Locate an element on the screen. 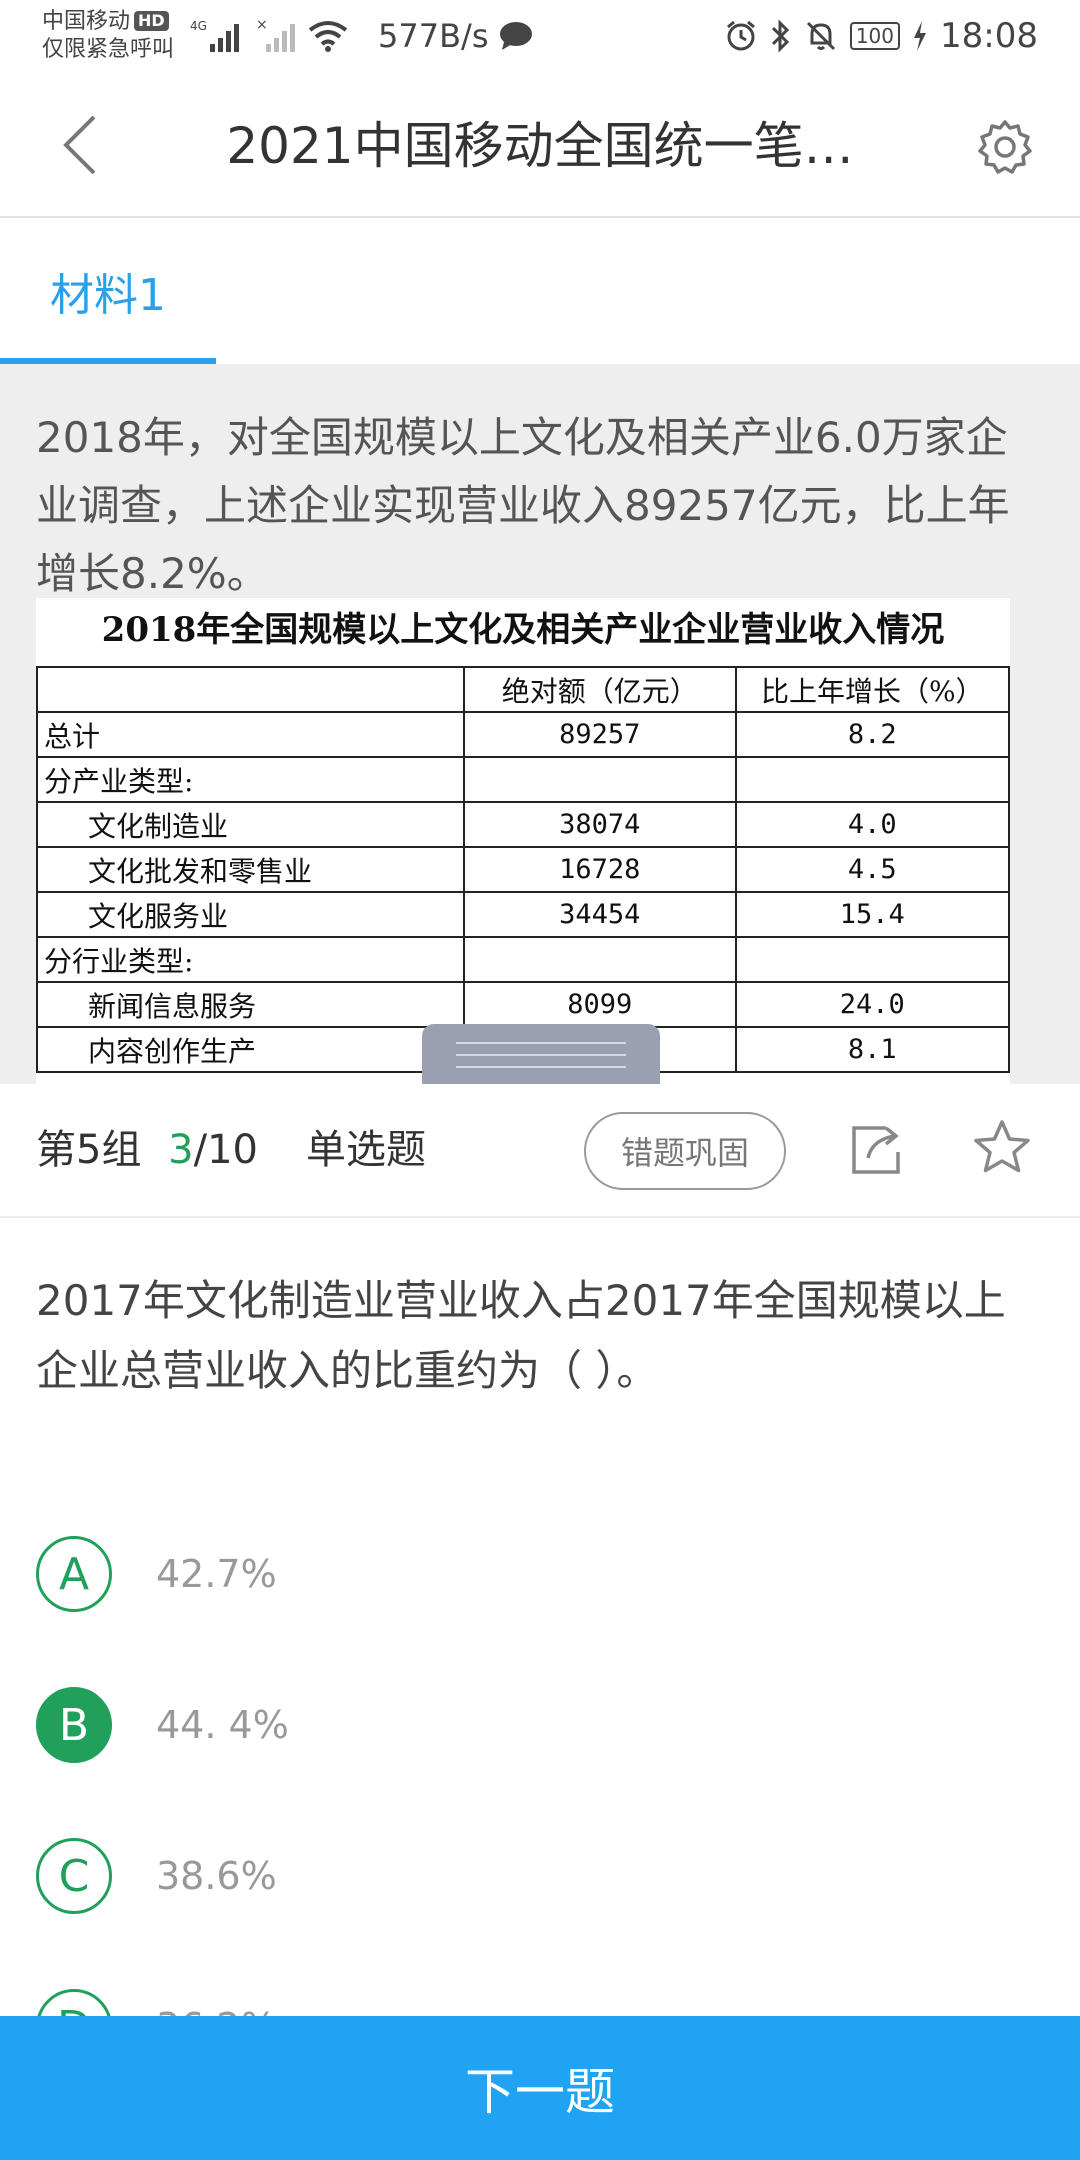  current-index: 3 is located at coordinates (181, 1150).